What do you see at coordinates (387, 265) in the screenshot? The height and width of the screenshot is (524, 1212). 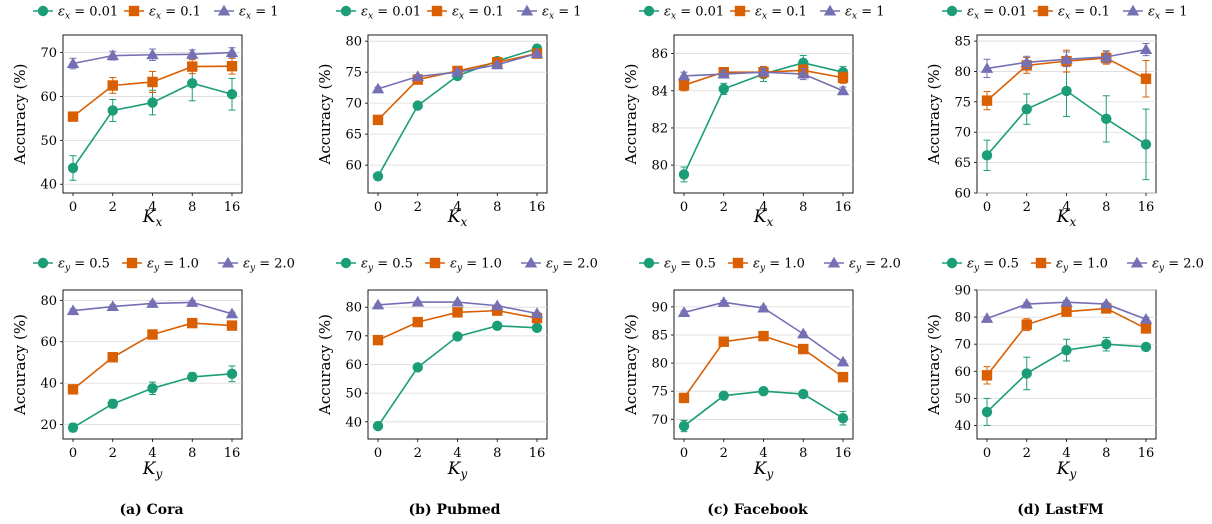 I see `legend-label: εy = 0.5` at bounding box center [387, 265].